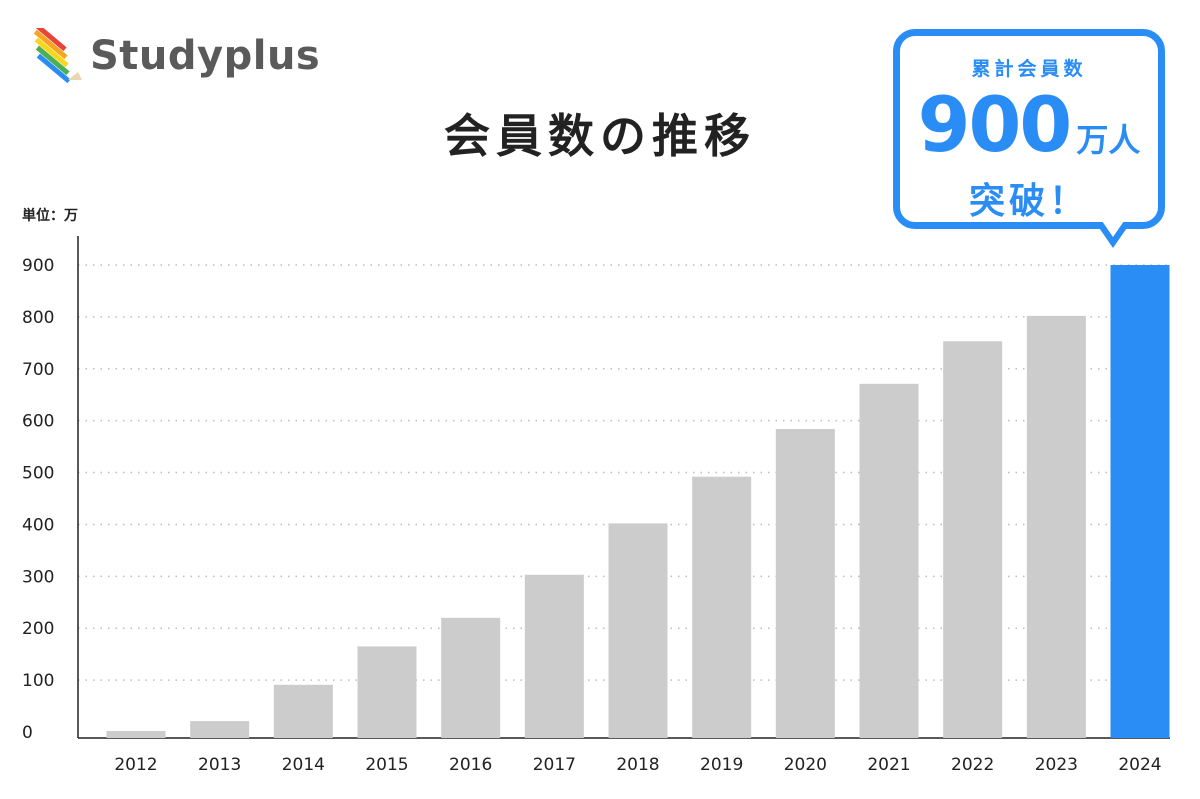 The image size is (1200, 799). I want to click on x-tick-label: 2020, so click(805, 765).